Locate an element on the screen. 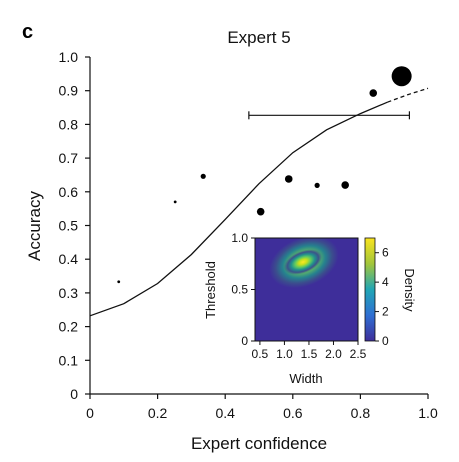  y-tick-label: 0.1 is located at coordinates (69, 360).